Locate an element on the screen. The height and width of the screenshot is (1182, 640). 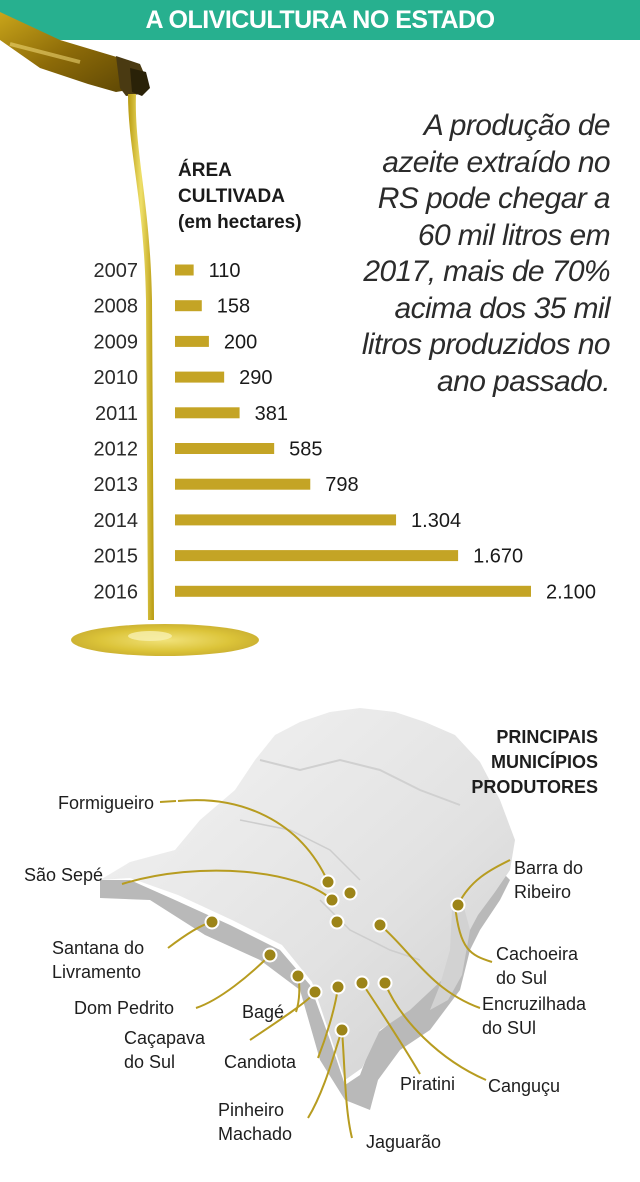
year-tick-label: 2015 is located at coordinates (116, 557).